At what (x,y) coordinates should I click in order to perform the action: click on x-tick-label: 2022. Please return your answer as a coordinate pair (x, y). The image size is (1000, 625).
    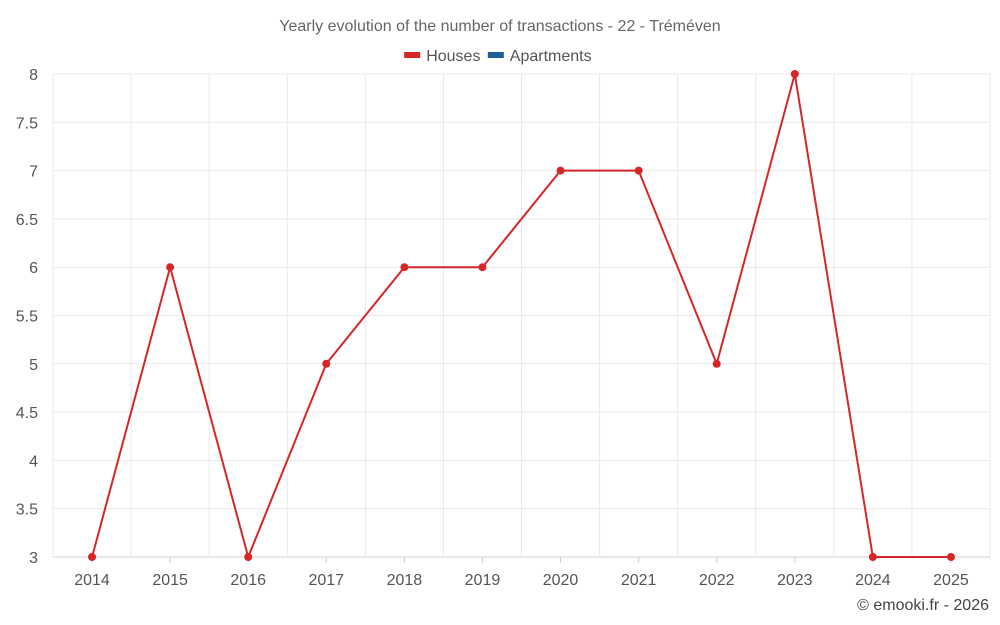
    Looking at the image, I should click on (717, 580).